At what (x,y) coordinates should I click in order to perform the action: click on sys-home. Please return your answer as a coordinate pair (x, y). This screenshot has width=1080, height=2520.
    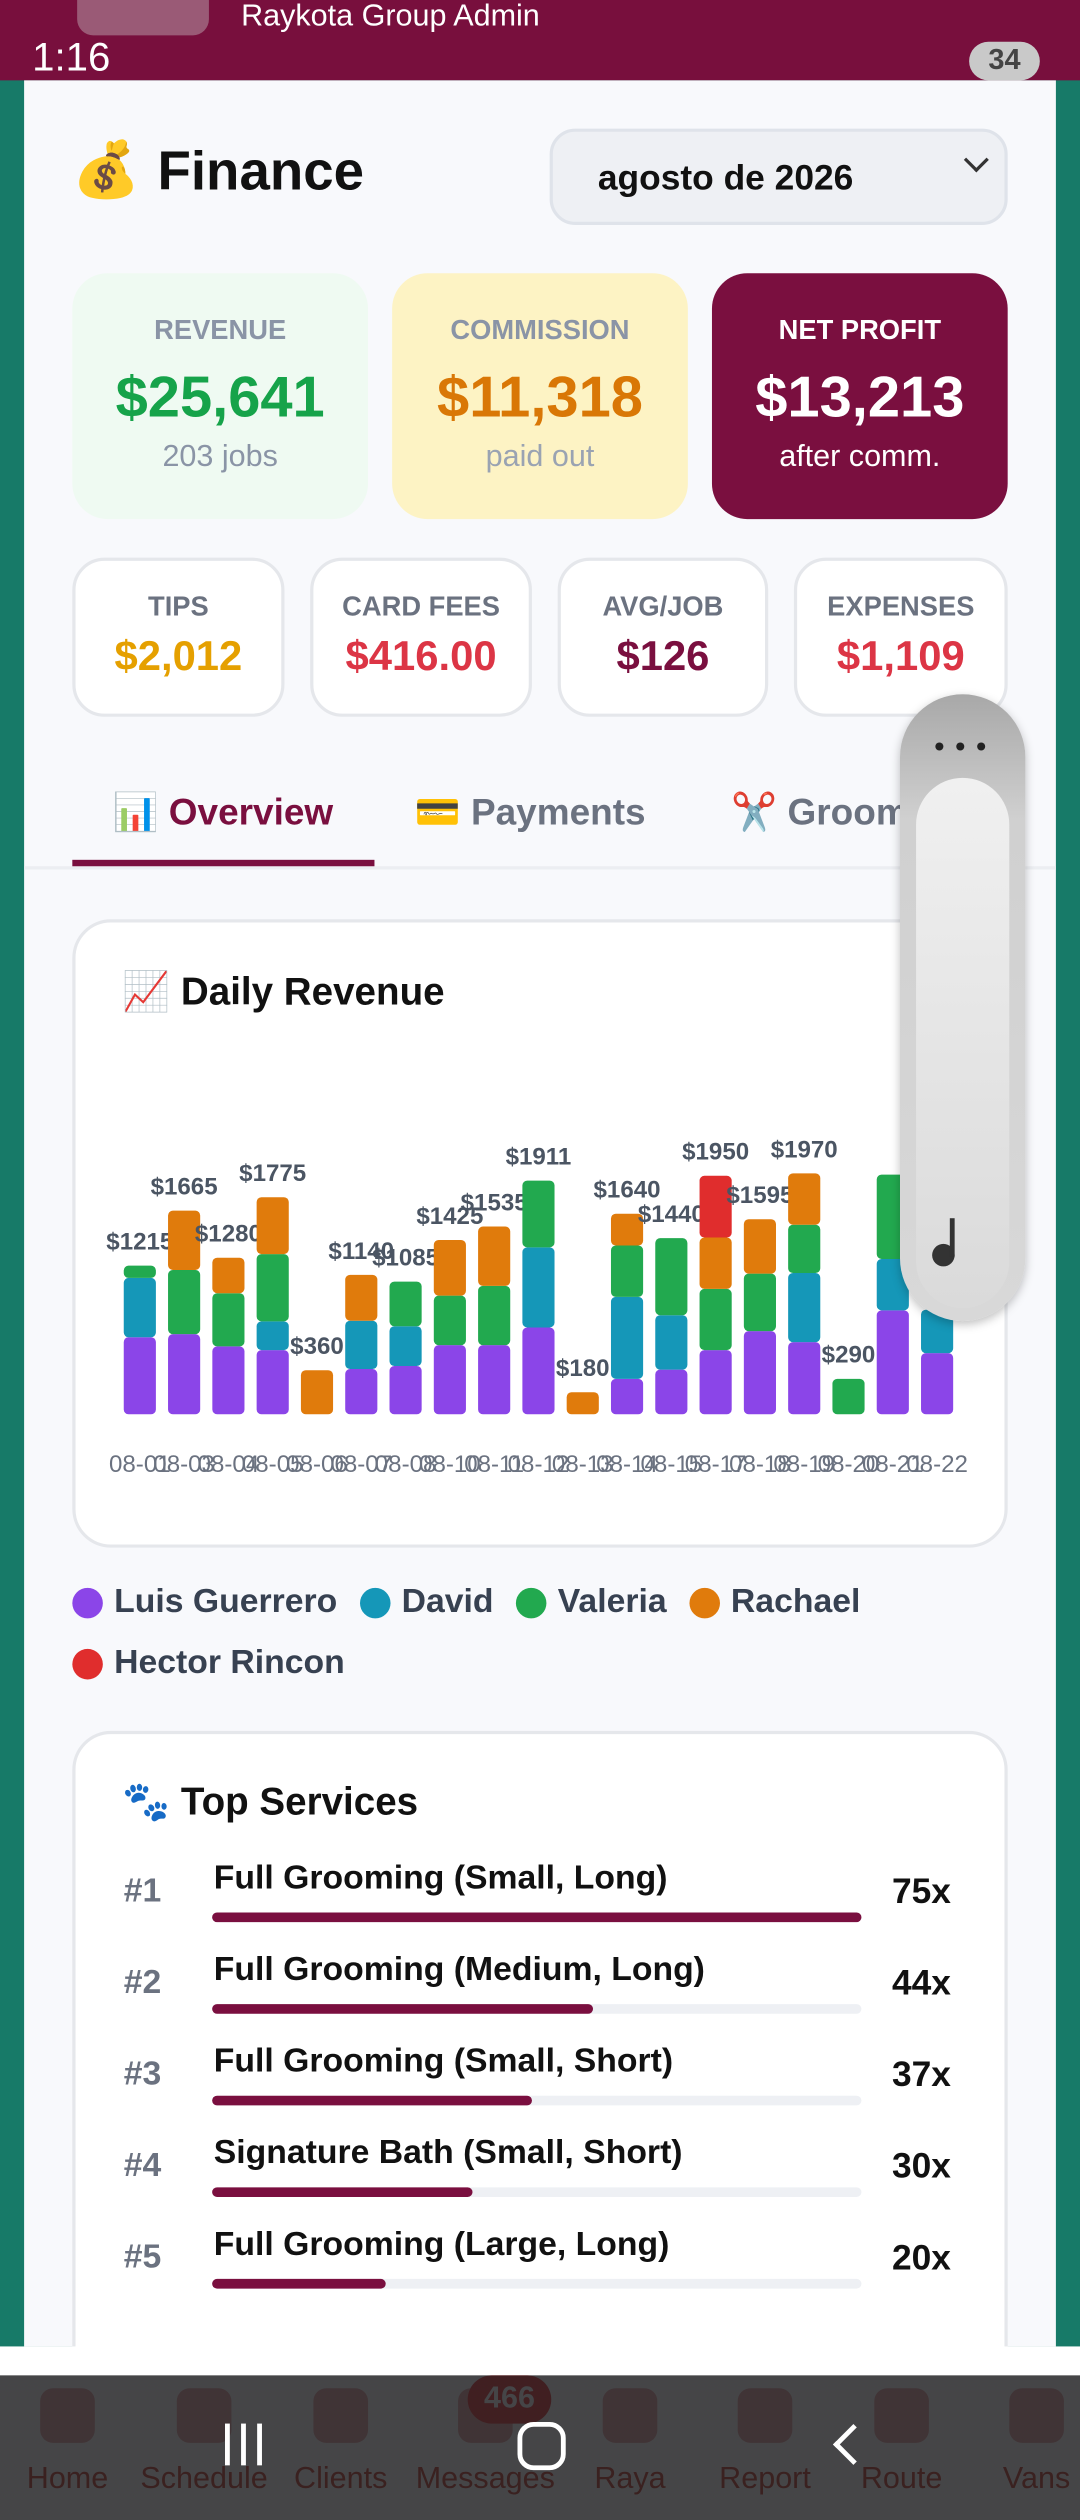
    Looking at the image, I should click on (541, 2446).